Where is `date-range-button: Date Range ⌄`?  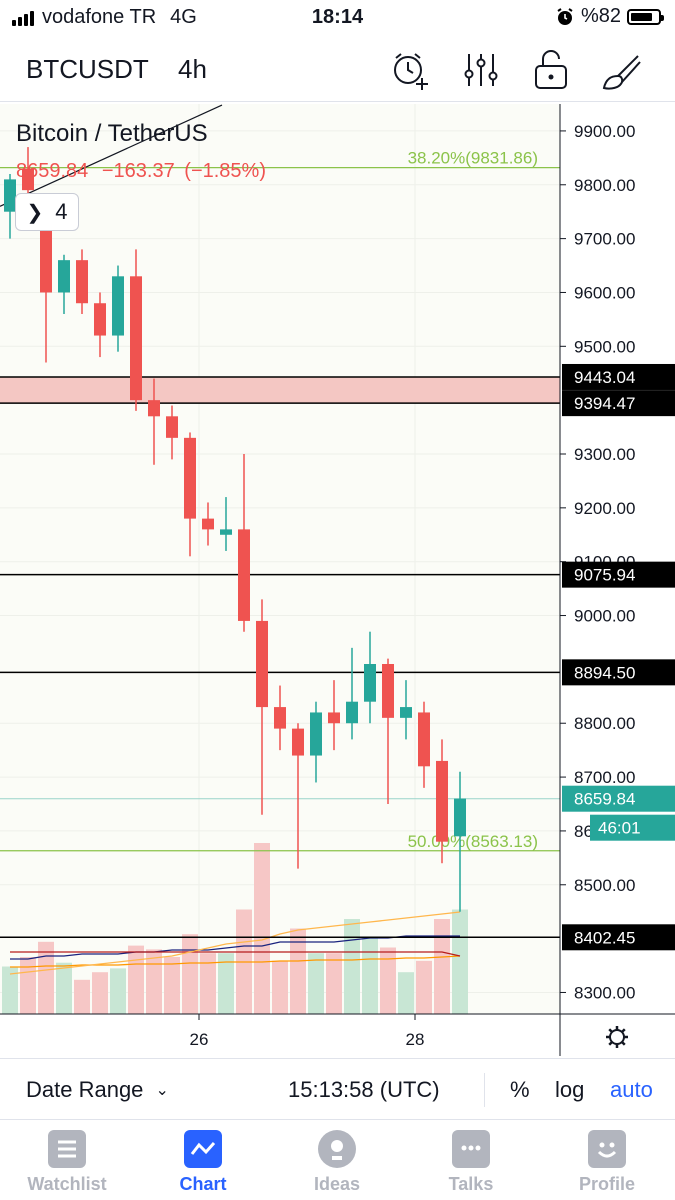 date-range-button: Date Range ⌄ is located at coordinates (97, 1090).